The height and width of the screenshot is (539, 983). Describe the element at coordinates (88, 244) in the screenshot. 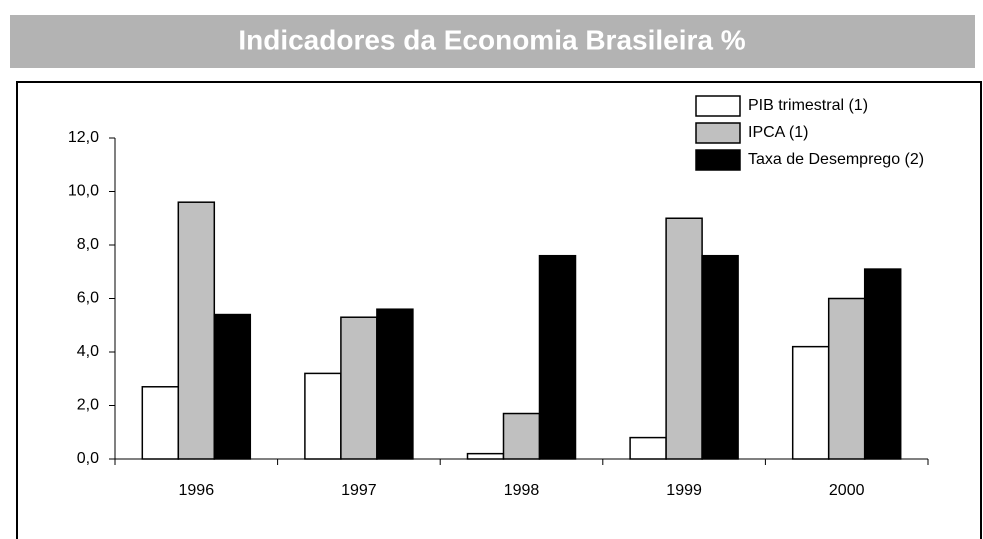

I see `y-tick-label: 8,0` at that location.